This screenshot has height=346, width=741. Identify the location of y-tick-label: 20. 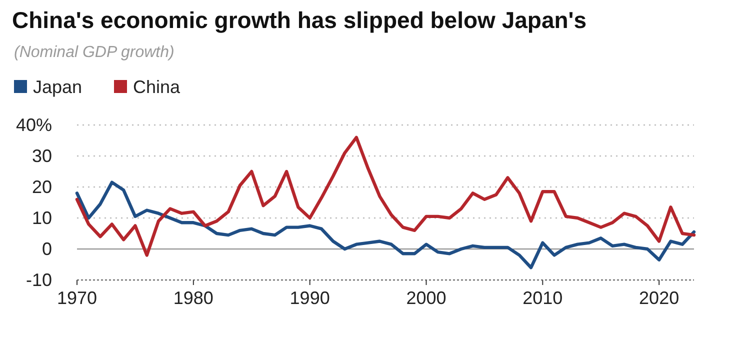
(42, 187).